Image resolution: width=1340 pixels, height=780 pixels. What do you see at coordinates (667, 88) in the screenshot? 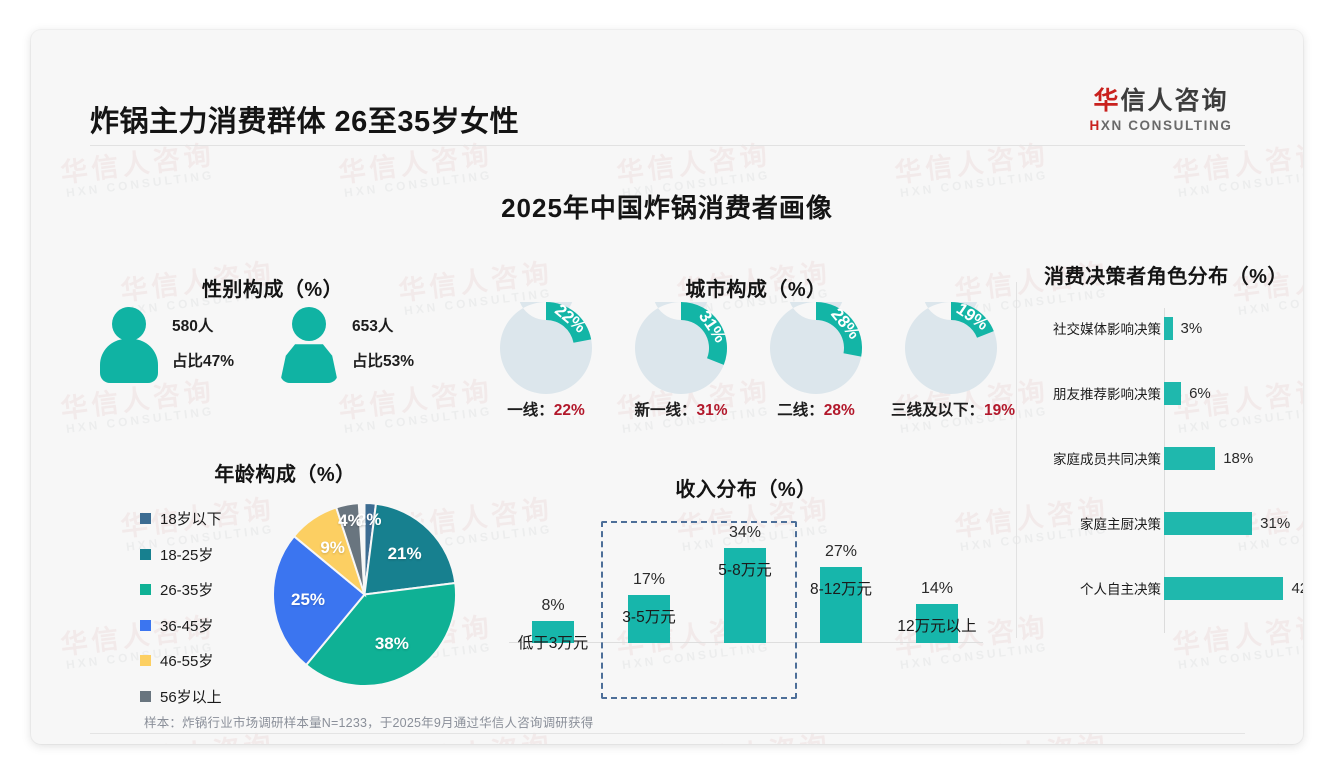
I see `header: 炸锅主力消费群体 26至35岁女性 华信人咨询 HXN CONSULTING` at bounding box center [667, 88].